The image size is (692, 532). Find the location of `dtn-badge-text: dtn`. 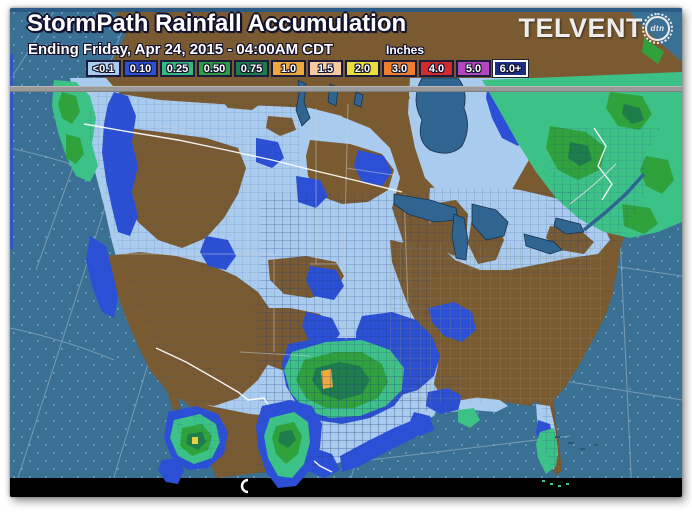

dtn-badge-text: dtn is located at coordinates (657, 28).